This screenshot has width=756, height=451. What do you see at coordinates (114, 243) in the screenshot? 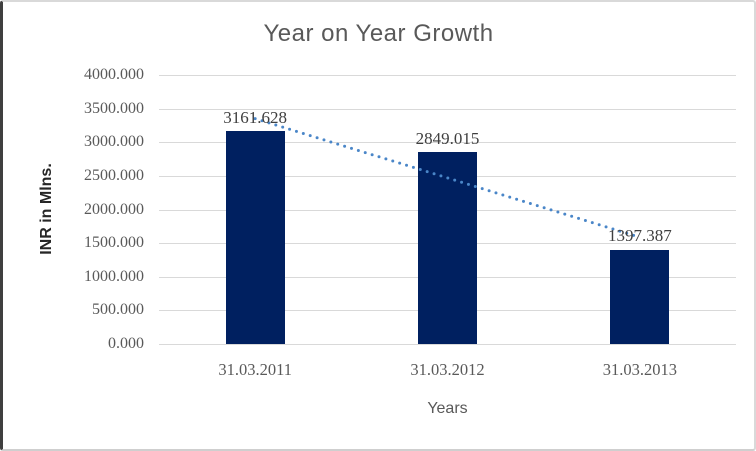
I see `y-tick-label: 1500.000` at bounding box center [114, 243].